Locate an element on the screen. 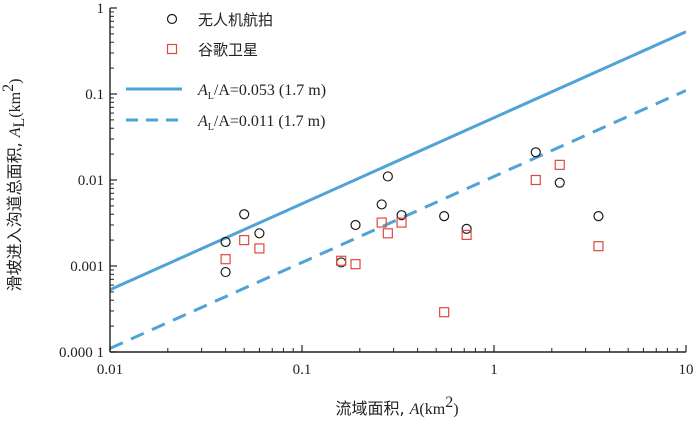 The height and width of the screenshot is (421, 700). legend-square-marker is located at coordinates (172, 49).